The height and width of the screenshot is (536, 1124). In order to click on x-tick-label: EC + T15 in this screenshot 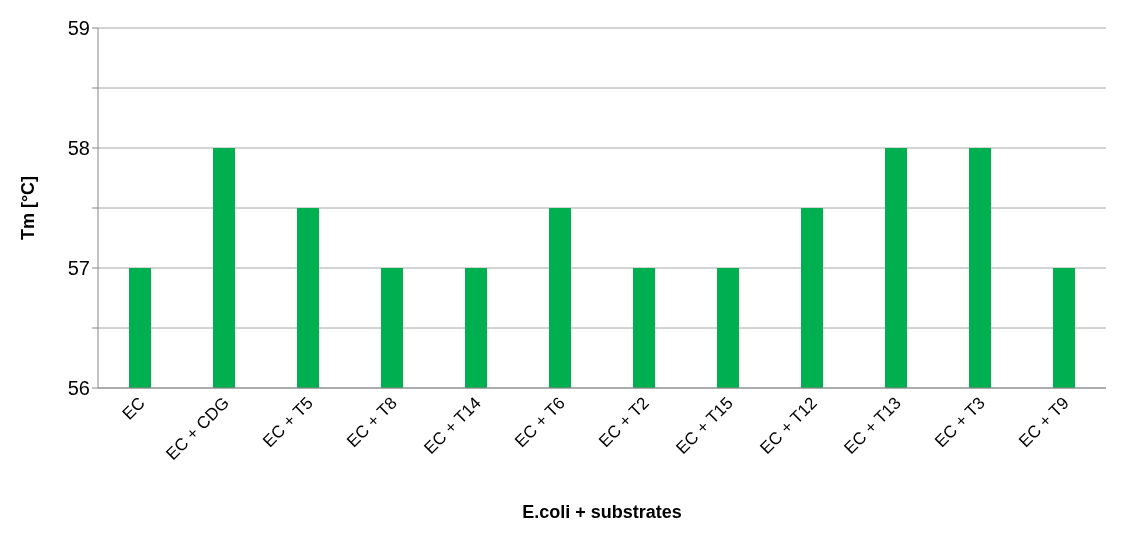, I will do `click(704, 425)`.